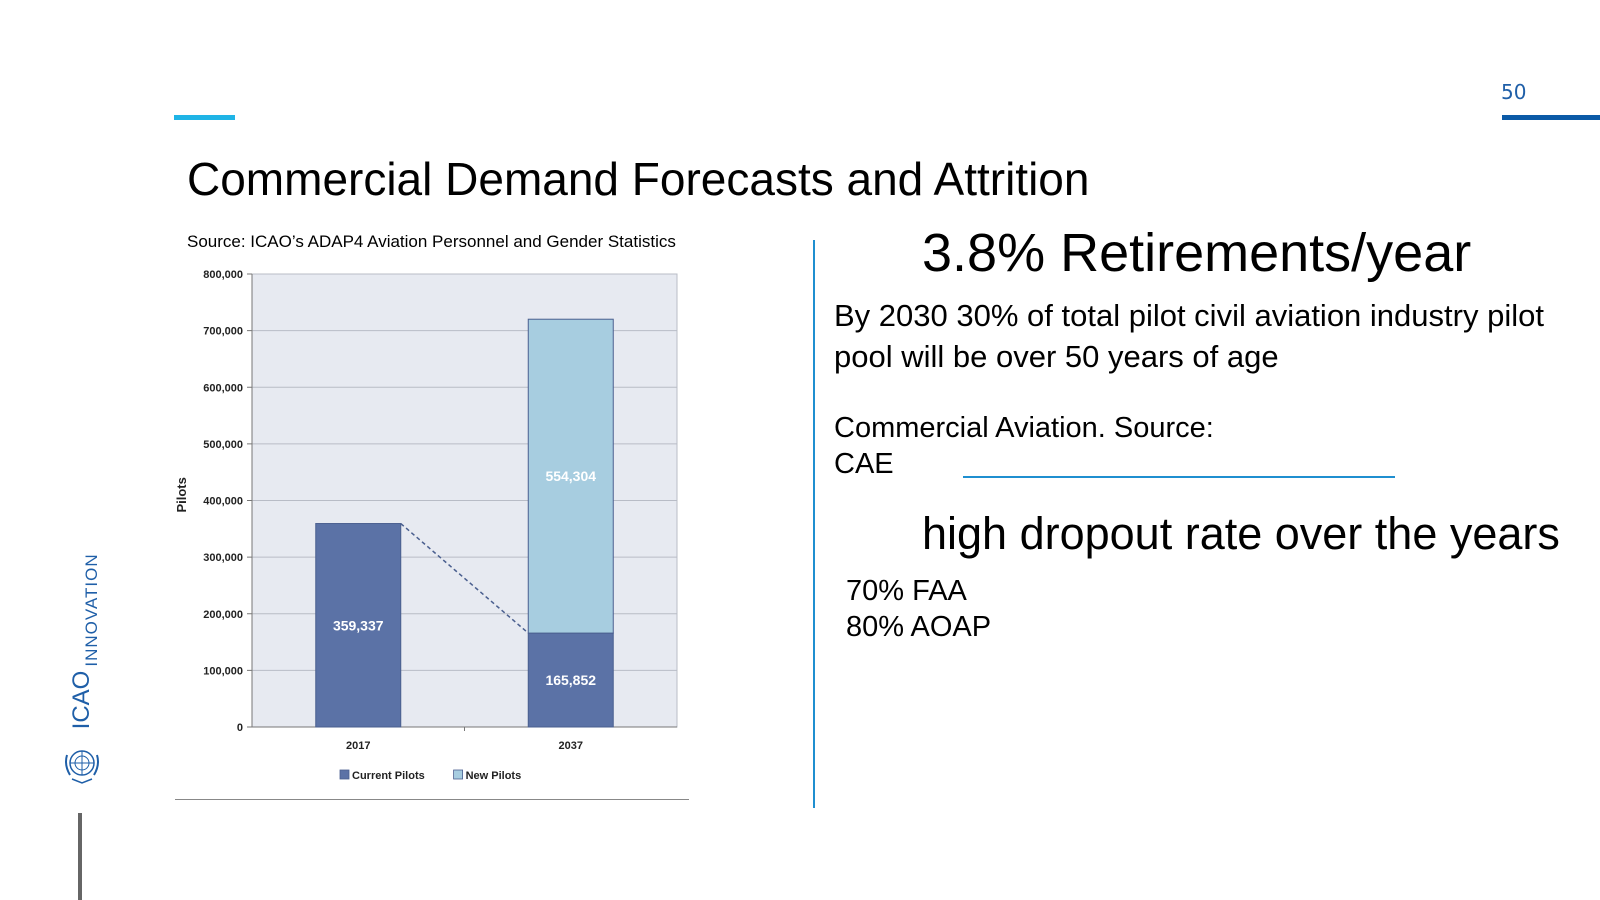  I want to click on chart-bottom-rule, so click(432, 799).